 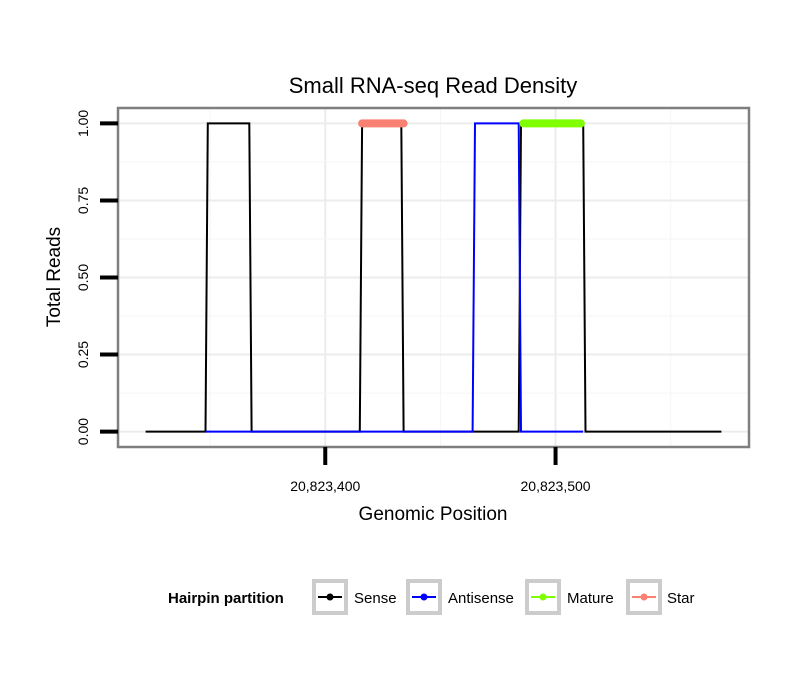 I want to click on x-axis: 20,823,400 20,823,500, so click(x=440, y=470).